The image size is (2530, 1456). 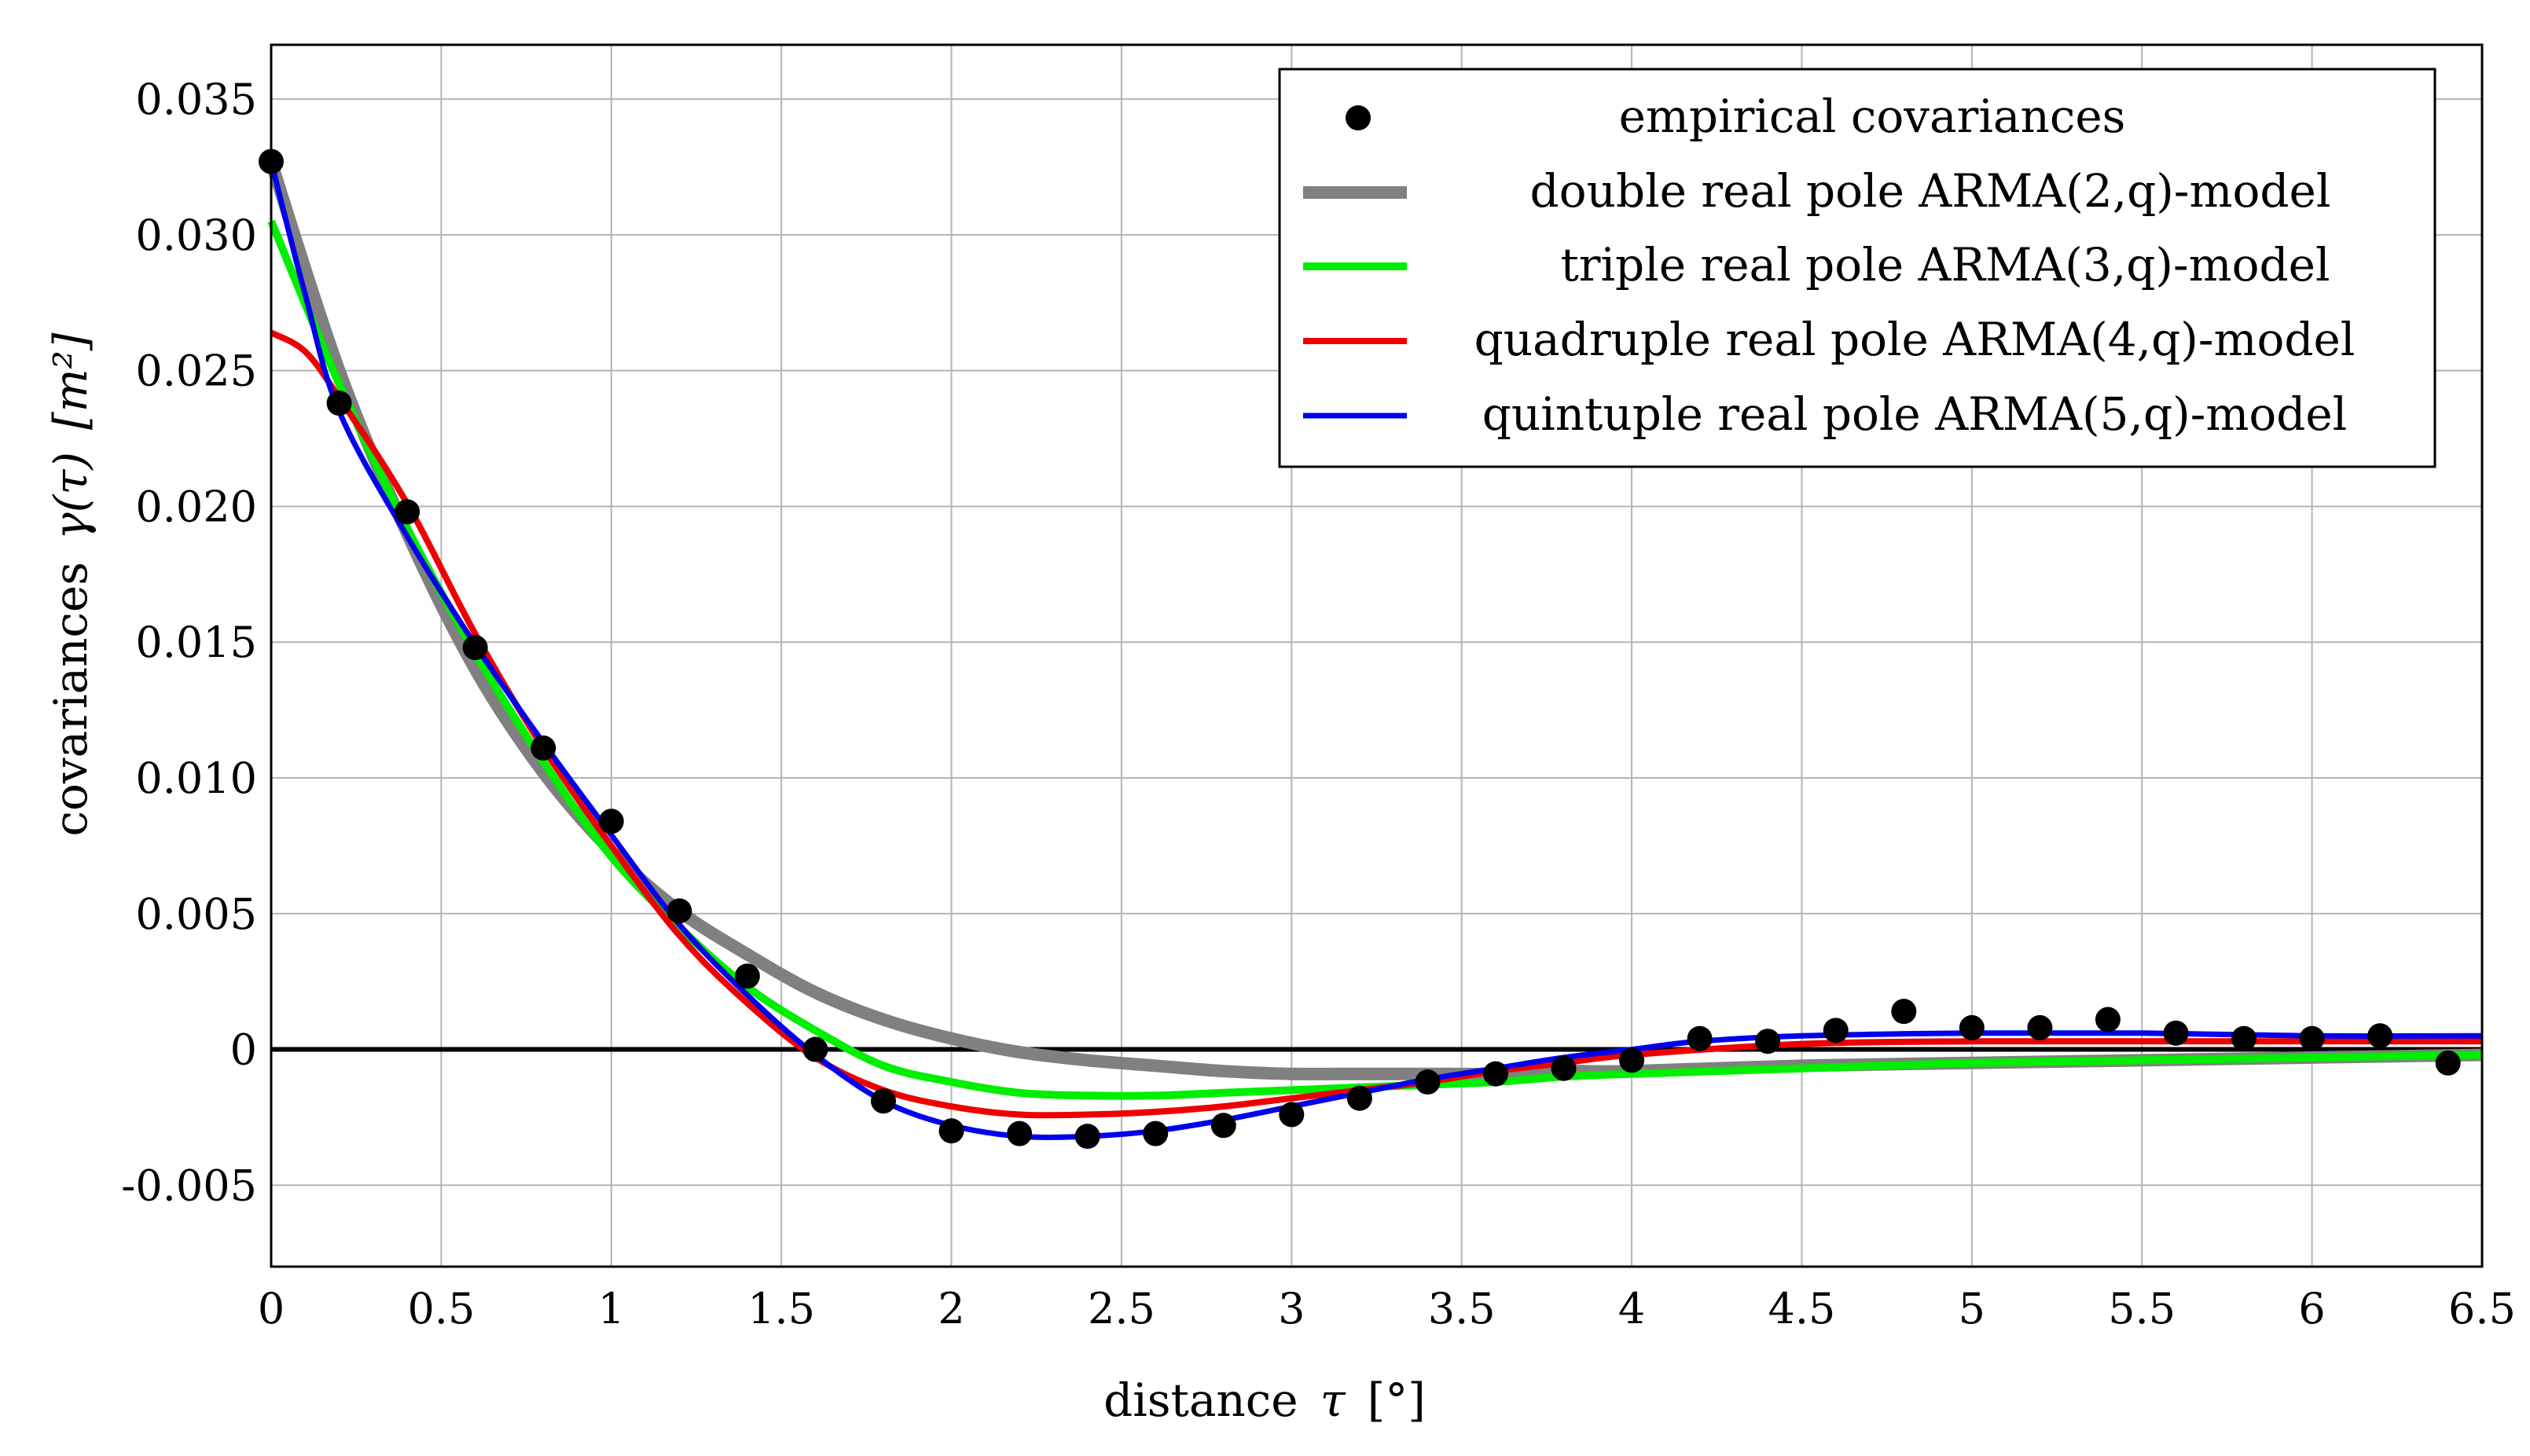 What do you see at coordinates (70, 496) in the screenshot?
I see `y-axis-symbol: γ(τ)` at bounding box center [70, 496].